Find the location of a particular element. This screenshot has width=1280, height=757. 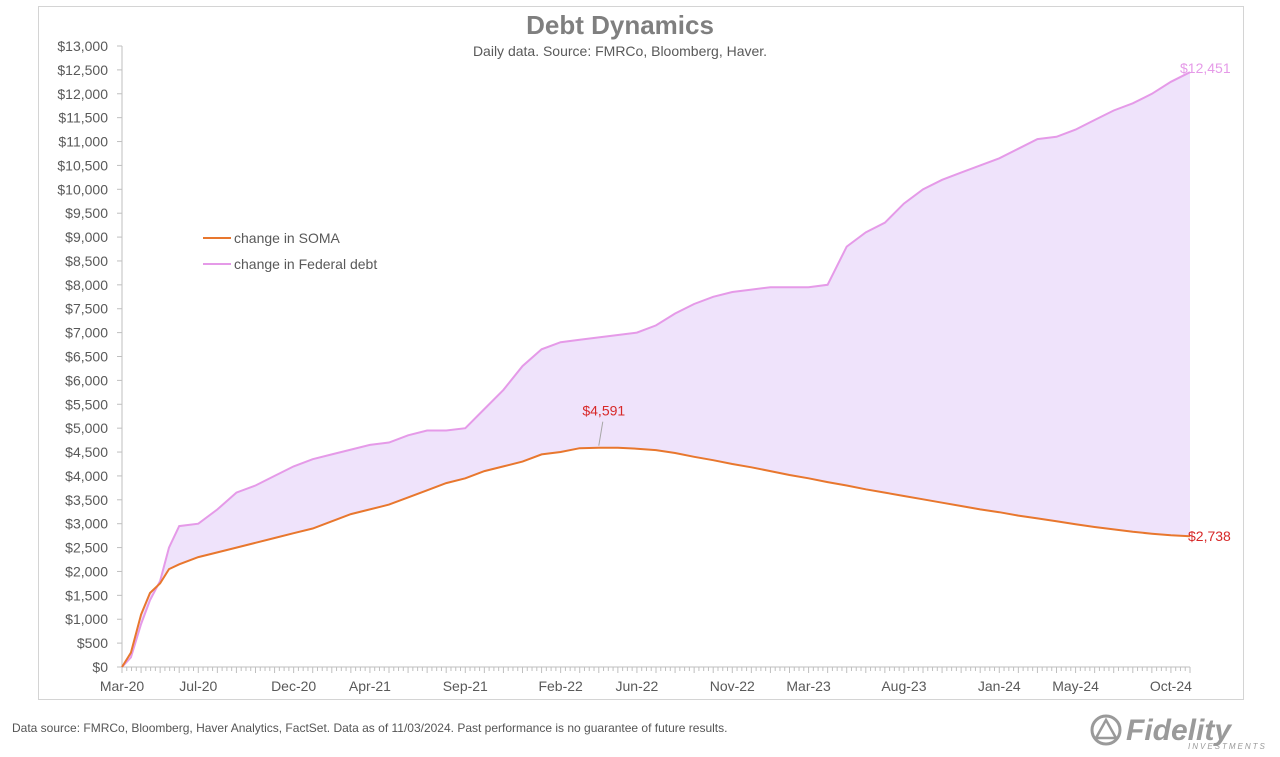

y-tick-label: $3,500 is located at coordinates (86, 500).